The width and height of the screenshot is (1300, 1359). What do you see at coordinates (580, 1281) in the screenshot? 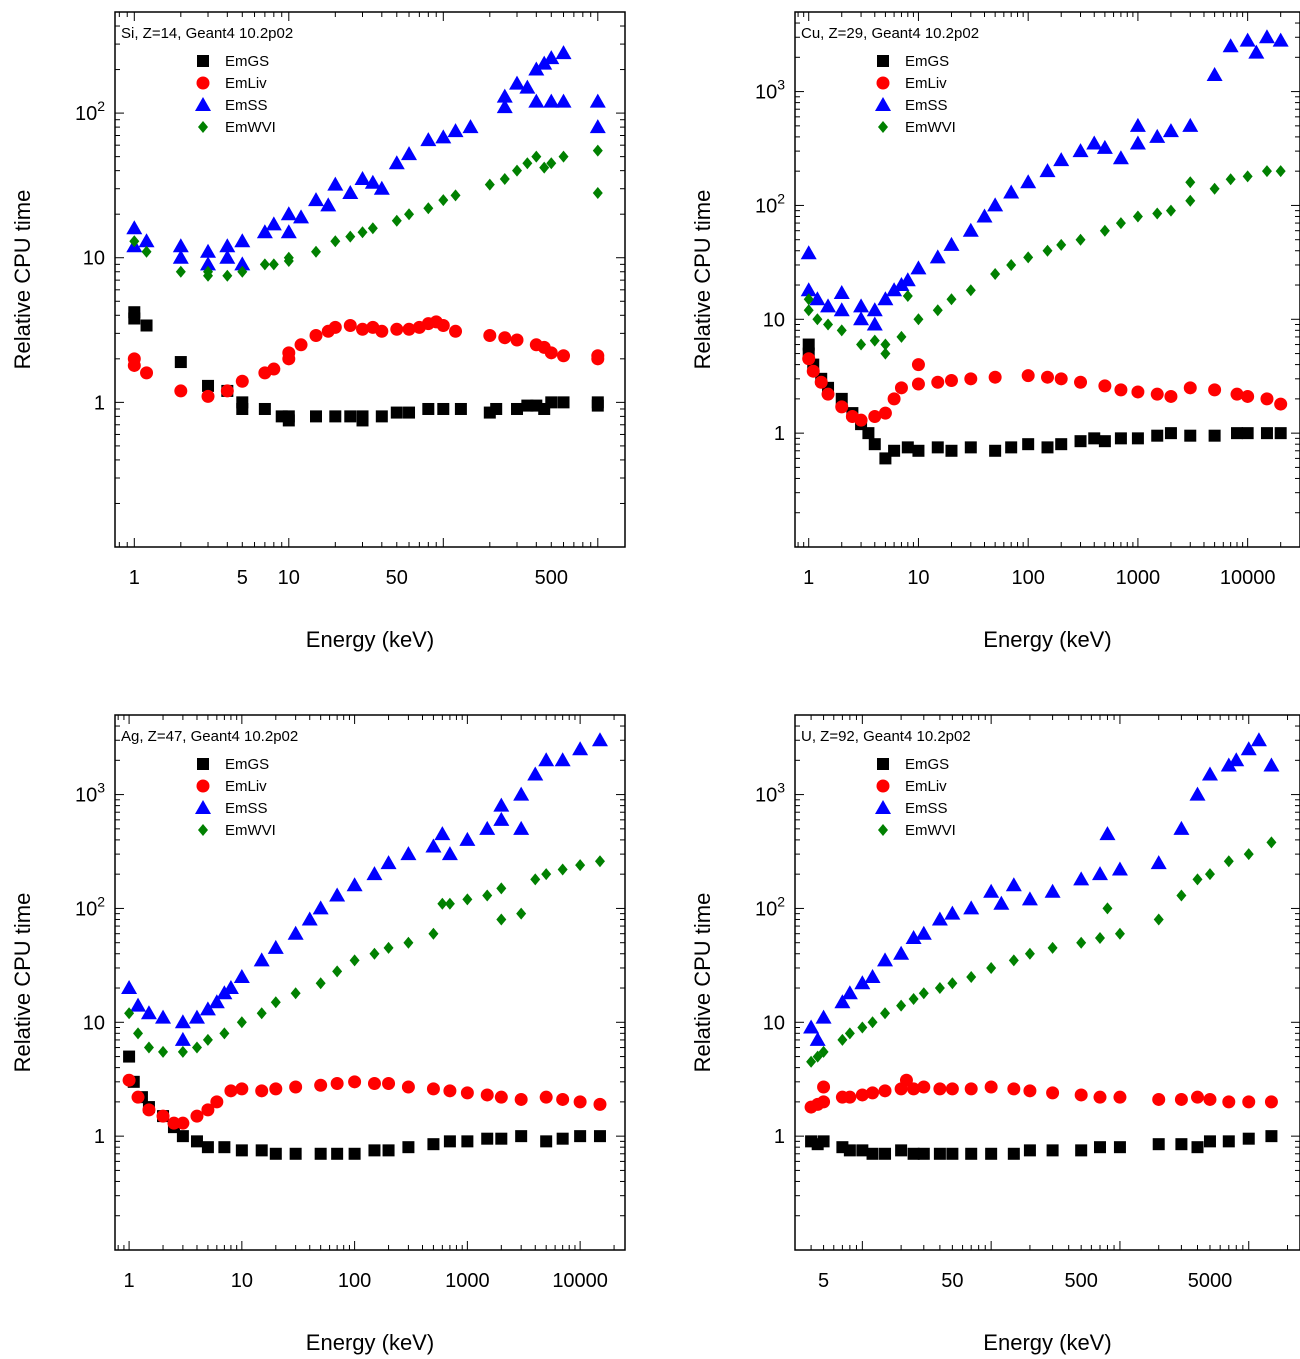
I see `x-tick-label: 10000` at bounding box center [580, 1281].